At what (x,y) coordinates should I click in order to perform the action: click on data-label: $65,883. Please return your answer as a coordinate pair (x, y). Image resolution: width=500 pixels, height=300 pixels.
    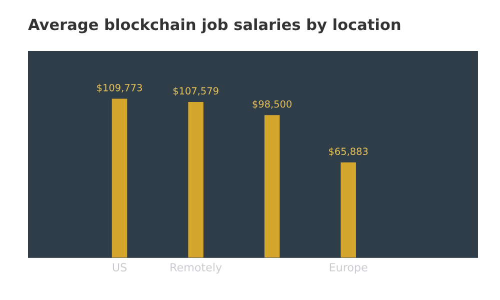
    Looking at the image, I should click on (348, 151).